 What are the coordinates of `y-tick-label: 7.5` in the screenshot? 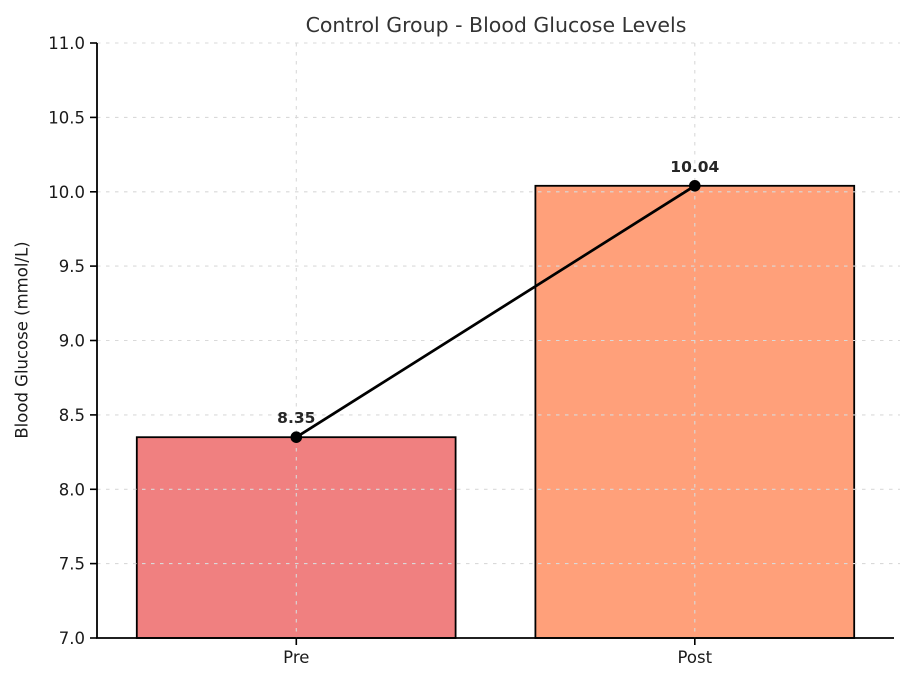 It's located at (72, 564).